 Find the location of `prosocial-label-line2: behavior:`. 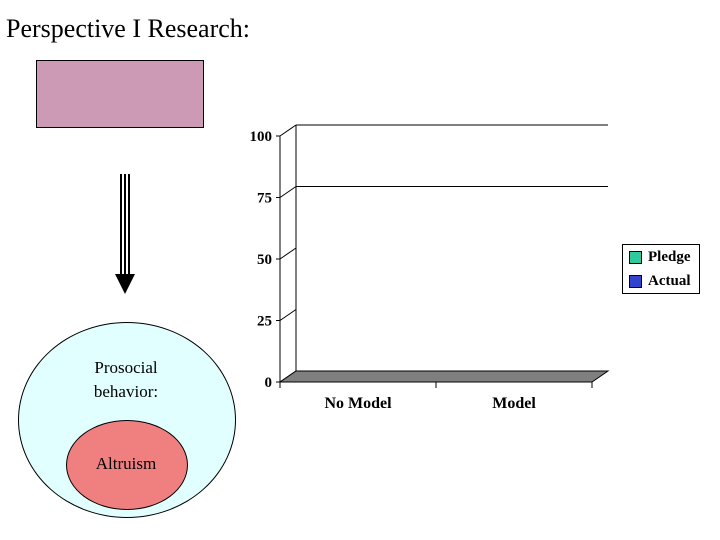

prosocial-label-line2: behavior: is located at coordinates (126, 391).